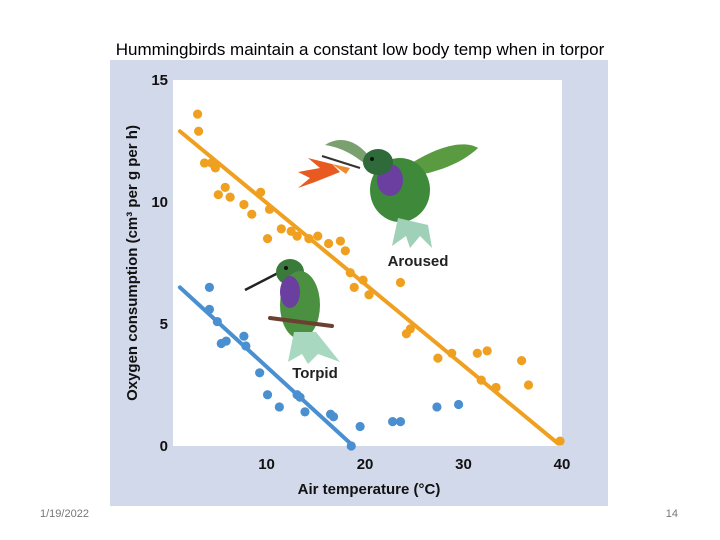 This screenshot has width=720, height=540. I want to click on aroused-series-label: Aroused, so click(418, 261).